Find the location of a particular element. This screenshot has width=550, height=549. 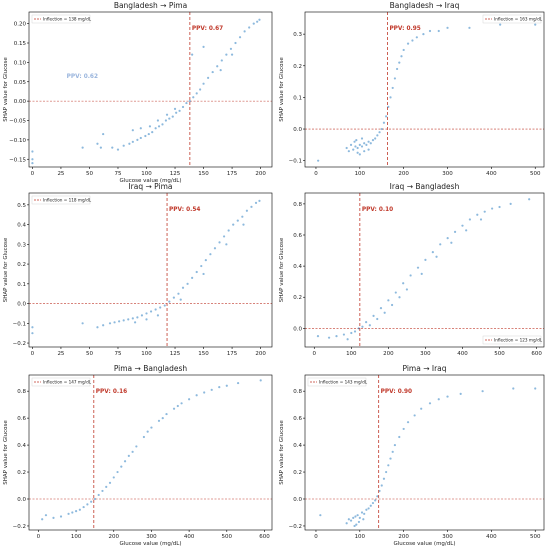

y-tick-label: 0.05 is located at coordinates (20, 83).